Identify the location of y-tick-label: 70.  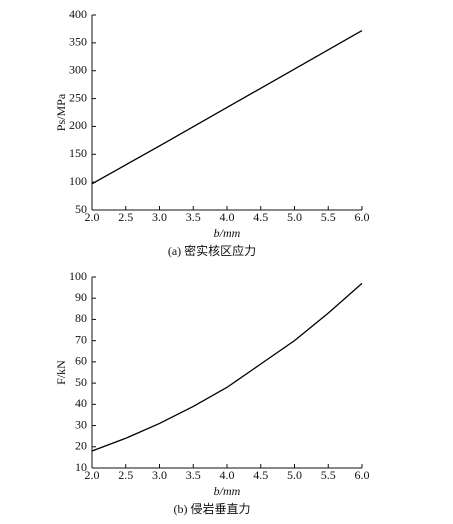
(81, 339).